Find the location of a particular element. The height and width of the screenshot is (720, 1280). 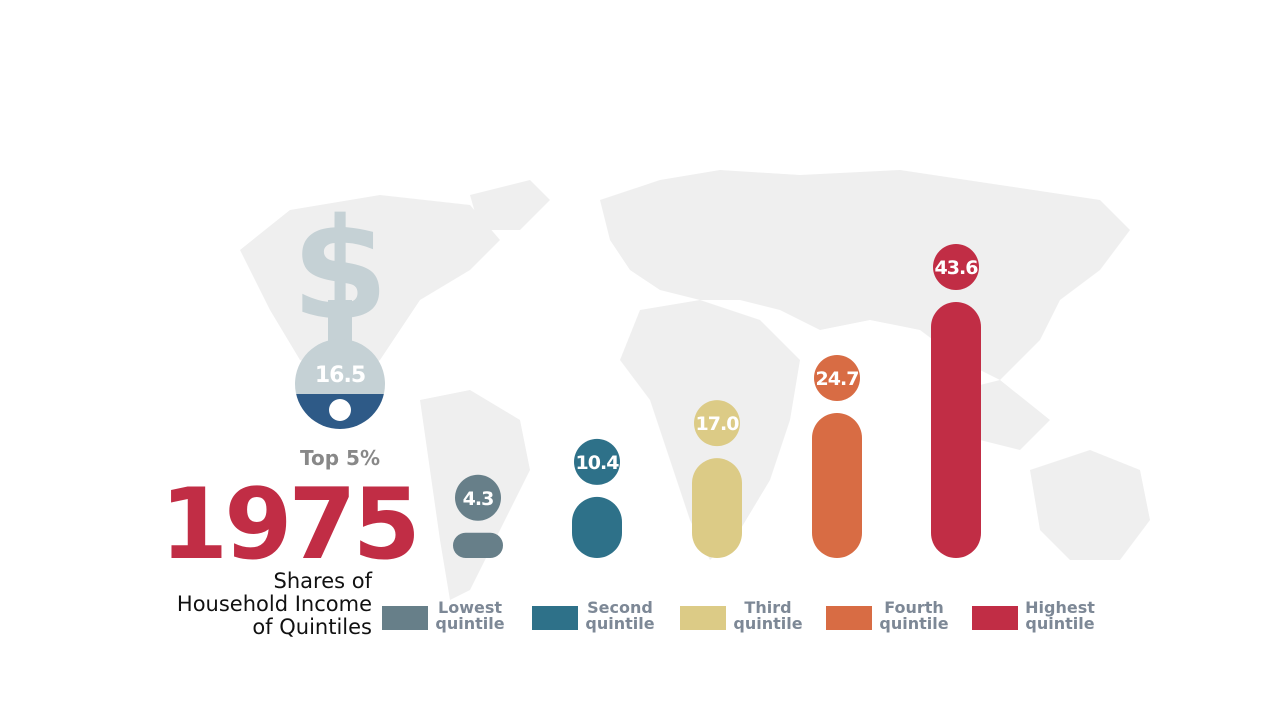

legend-swatch-fourth is located at coordinates (849, 618).